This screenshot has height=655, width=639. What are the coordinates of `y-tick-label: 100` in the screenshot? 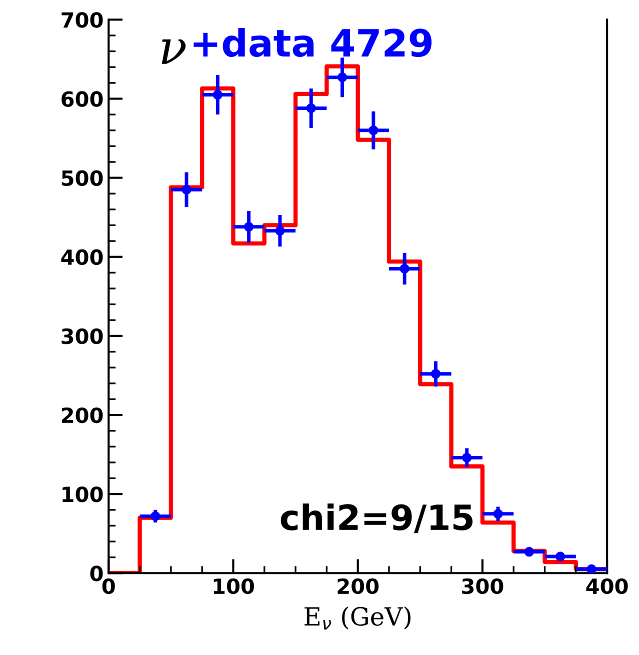 It's located at (82, 494).